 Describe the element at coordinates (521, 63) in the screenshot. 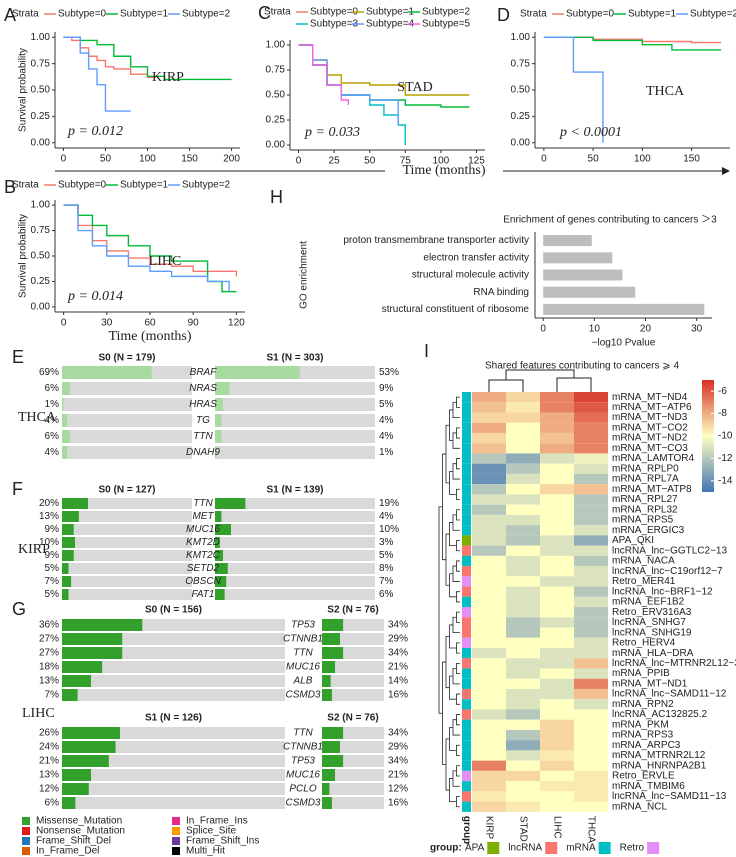

I see `y-tick-label: 0.75` at that location.